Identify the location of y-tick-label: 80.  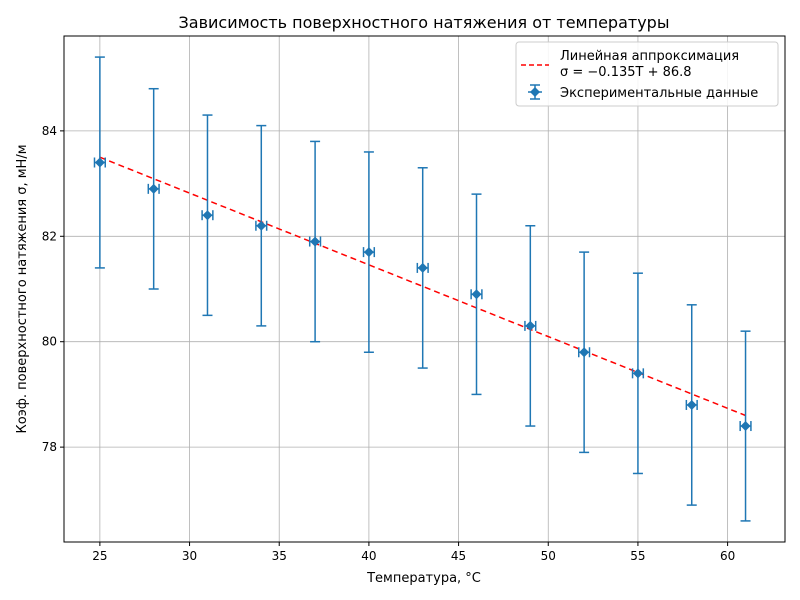
(49, 342).